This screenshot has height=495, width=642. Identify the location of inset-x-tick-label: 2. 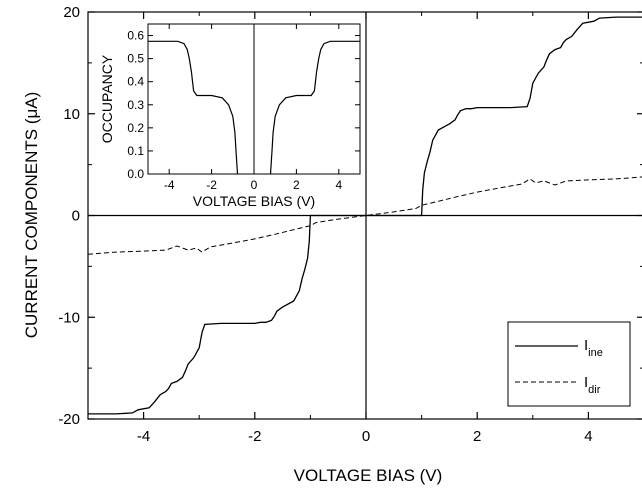
(296, 185).